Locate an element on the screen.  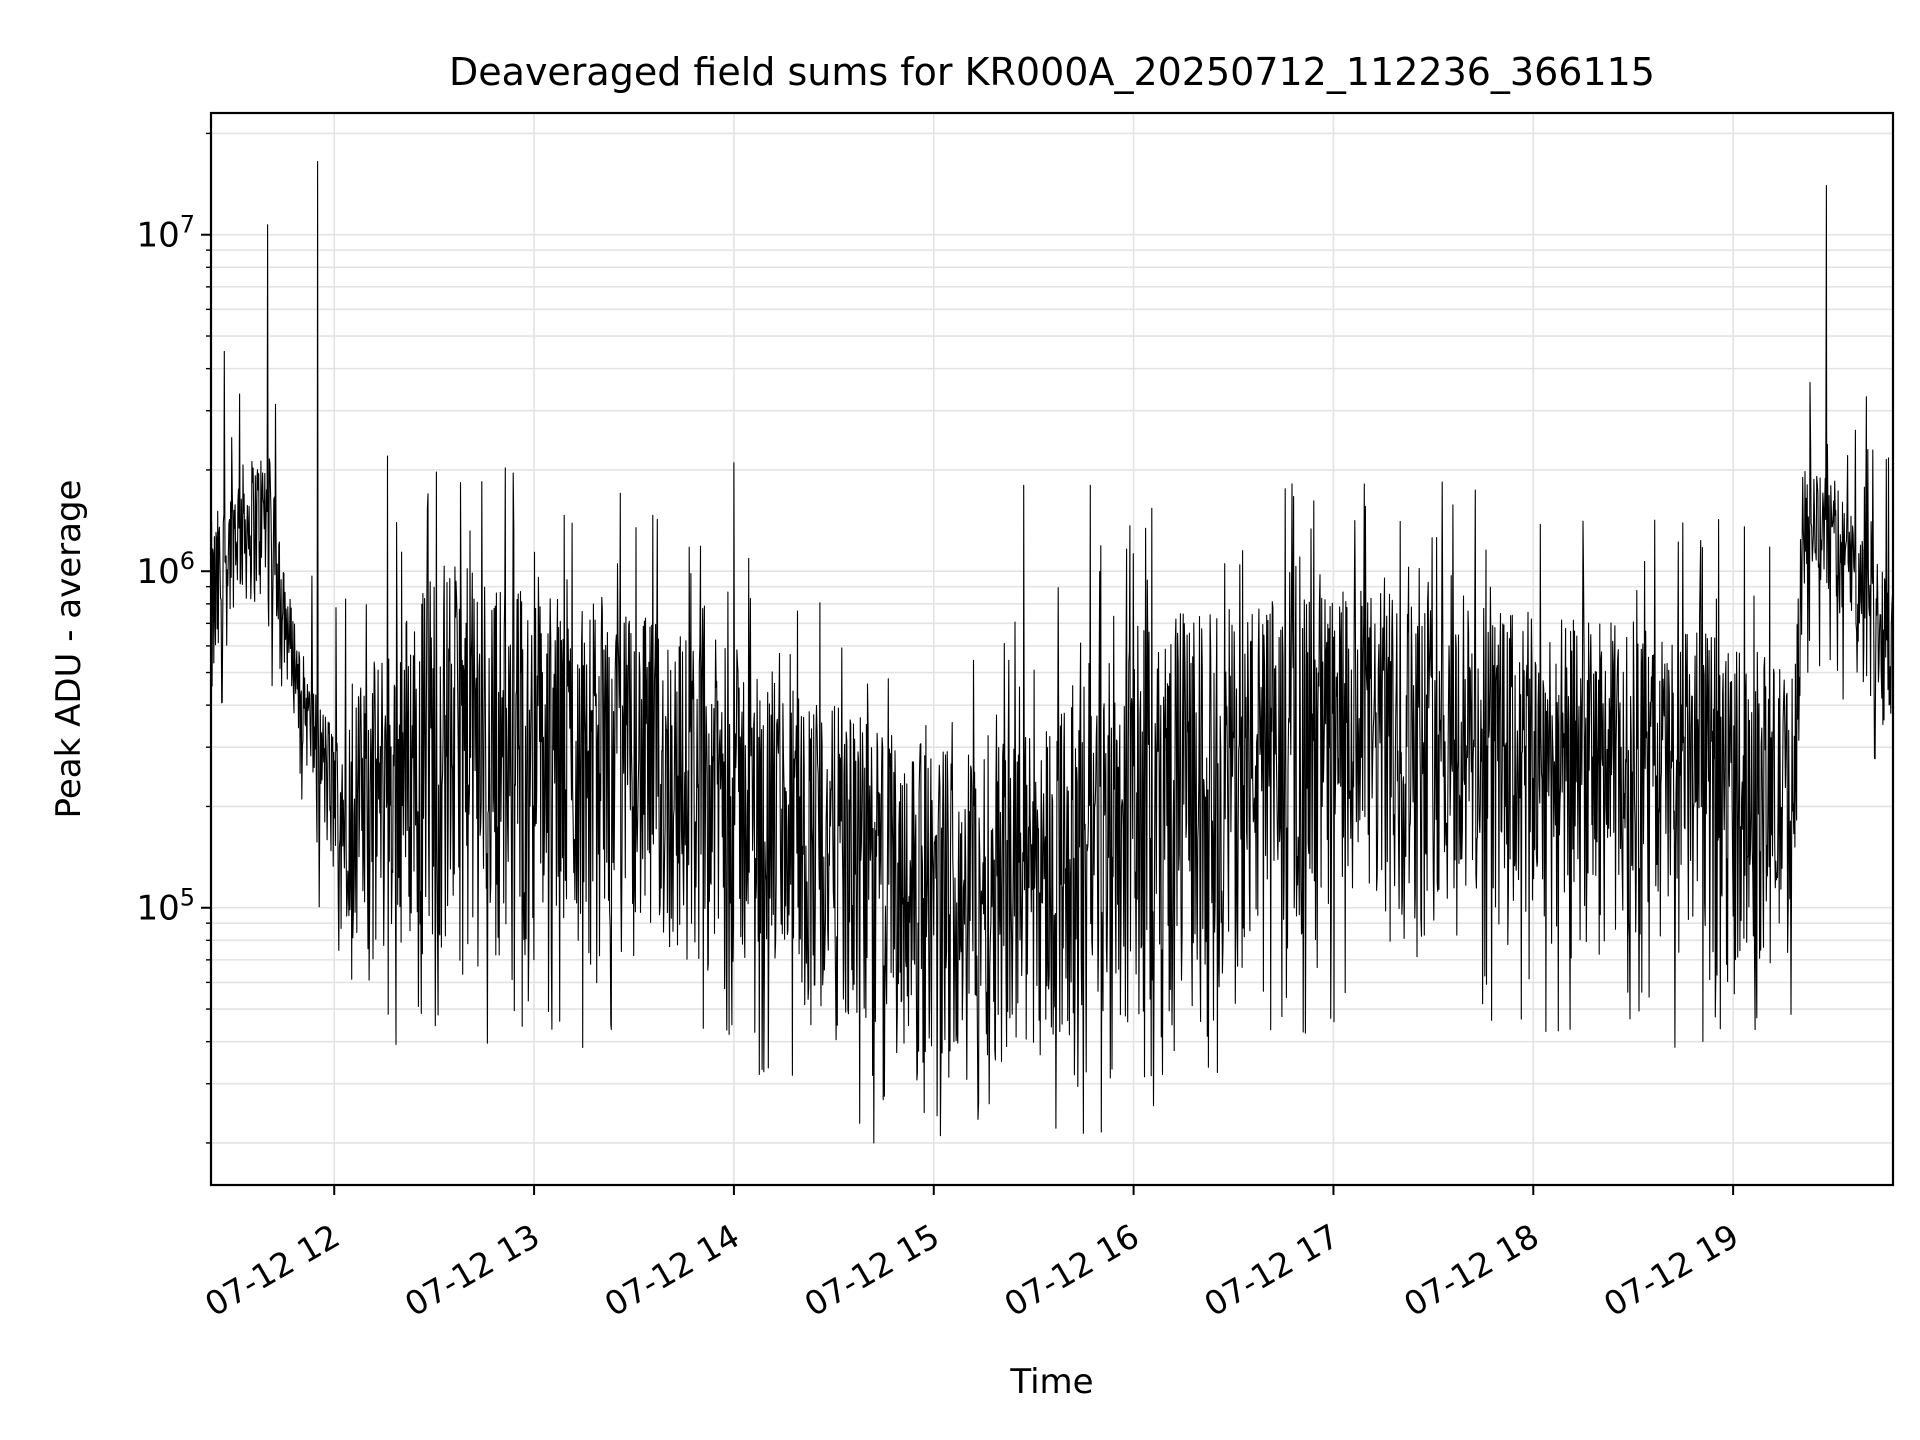
x-axis-label: Time is located at coordinates (1051, 1382).